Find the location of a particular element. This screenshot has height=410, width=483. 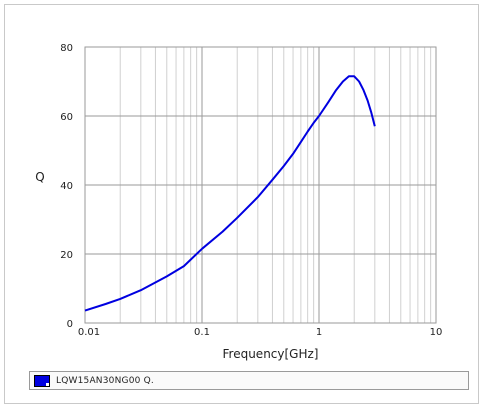

x-tick-label: 0.01 is located at coordinates (89, 332).